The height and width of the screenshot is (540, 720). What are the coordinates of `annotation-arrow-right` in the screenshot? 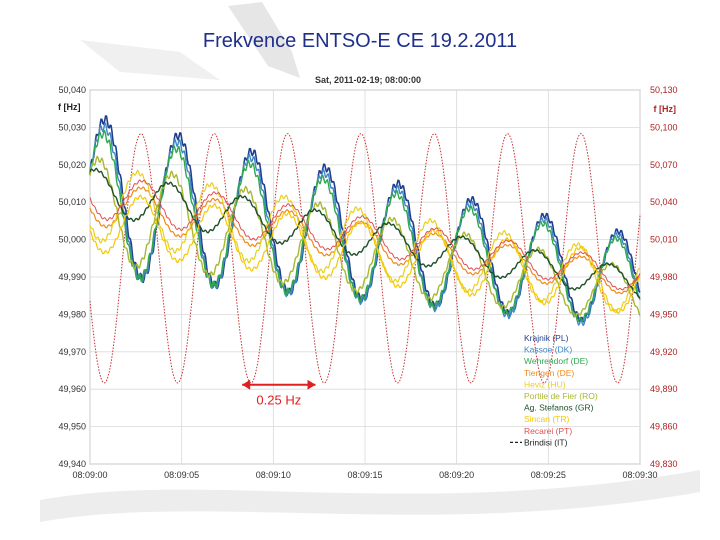 It's located at (311, 384).